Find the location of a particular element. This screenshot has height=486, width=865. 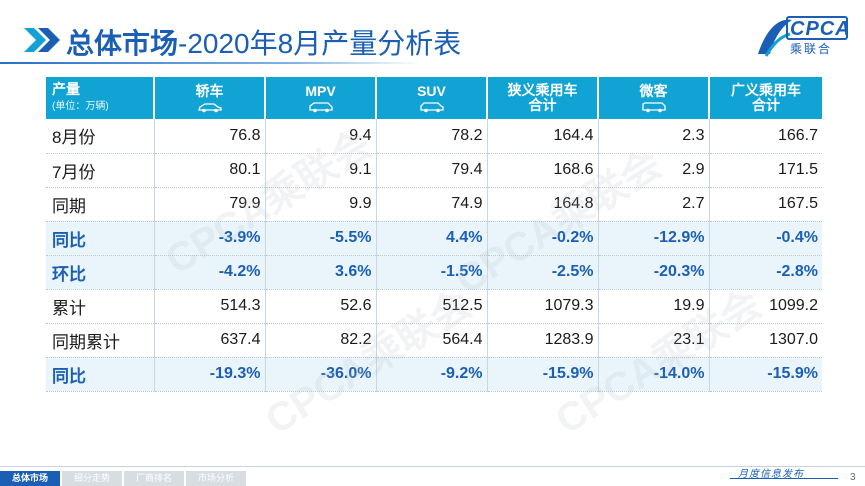

footer-tab-ranking: 厂商排名 is located at coordinates (154, 478).